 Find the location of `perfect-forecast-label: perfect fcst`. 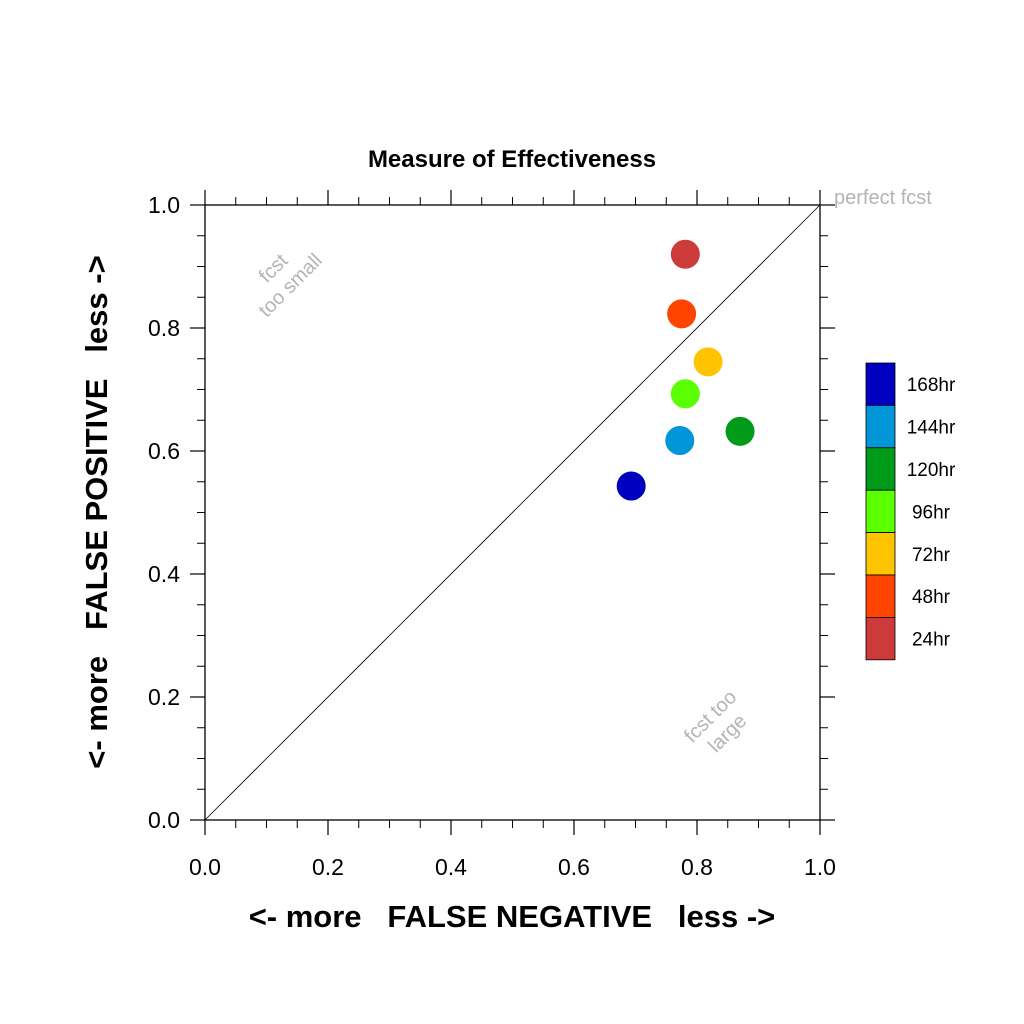

perfect-forecast-label: perfect fcst is located at coordinates (883, 198).